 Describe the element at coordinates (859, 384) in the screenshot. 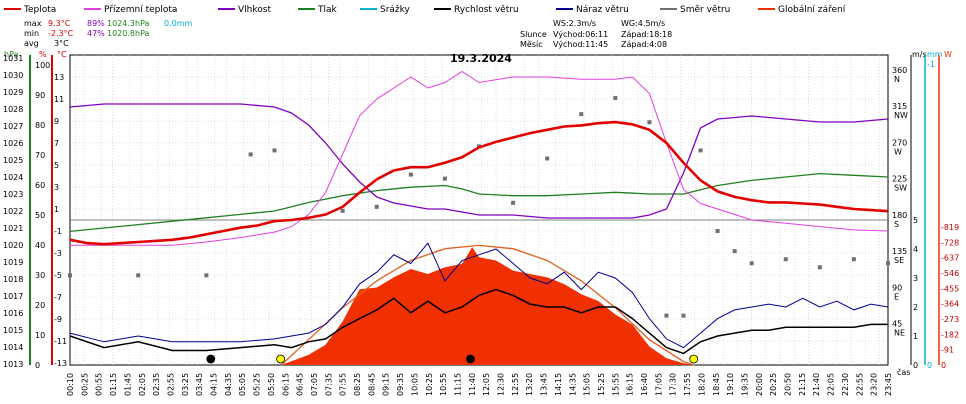

I see `time-tick-label: 22:55` at that location.